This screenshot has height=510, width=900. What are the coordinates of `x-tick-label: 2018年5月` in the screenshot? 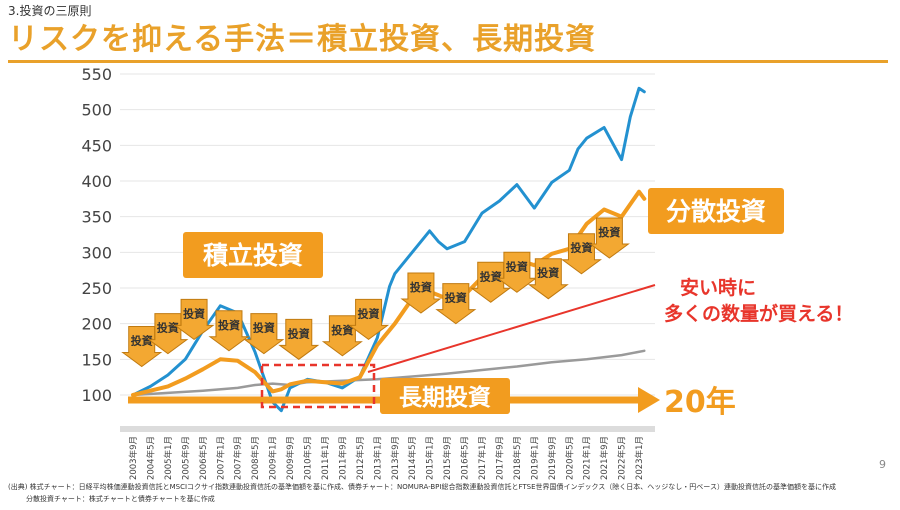 It's located at (517, 458).